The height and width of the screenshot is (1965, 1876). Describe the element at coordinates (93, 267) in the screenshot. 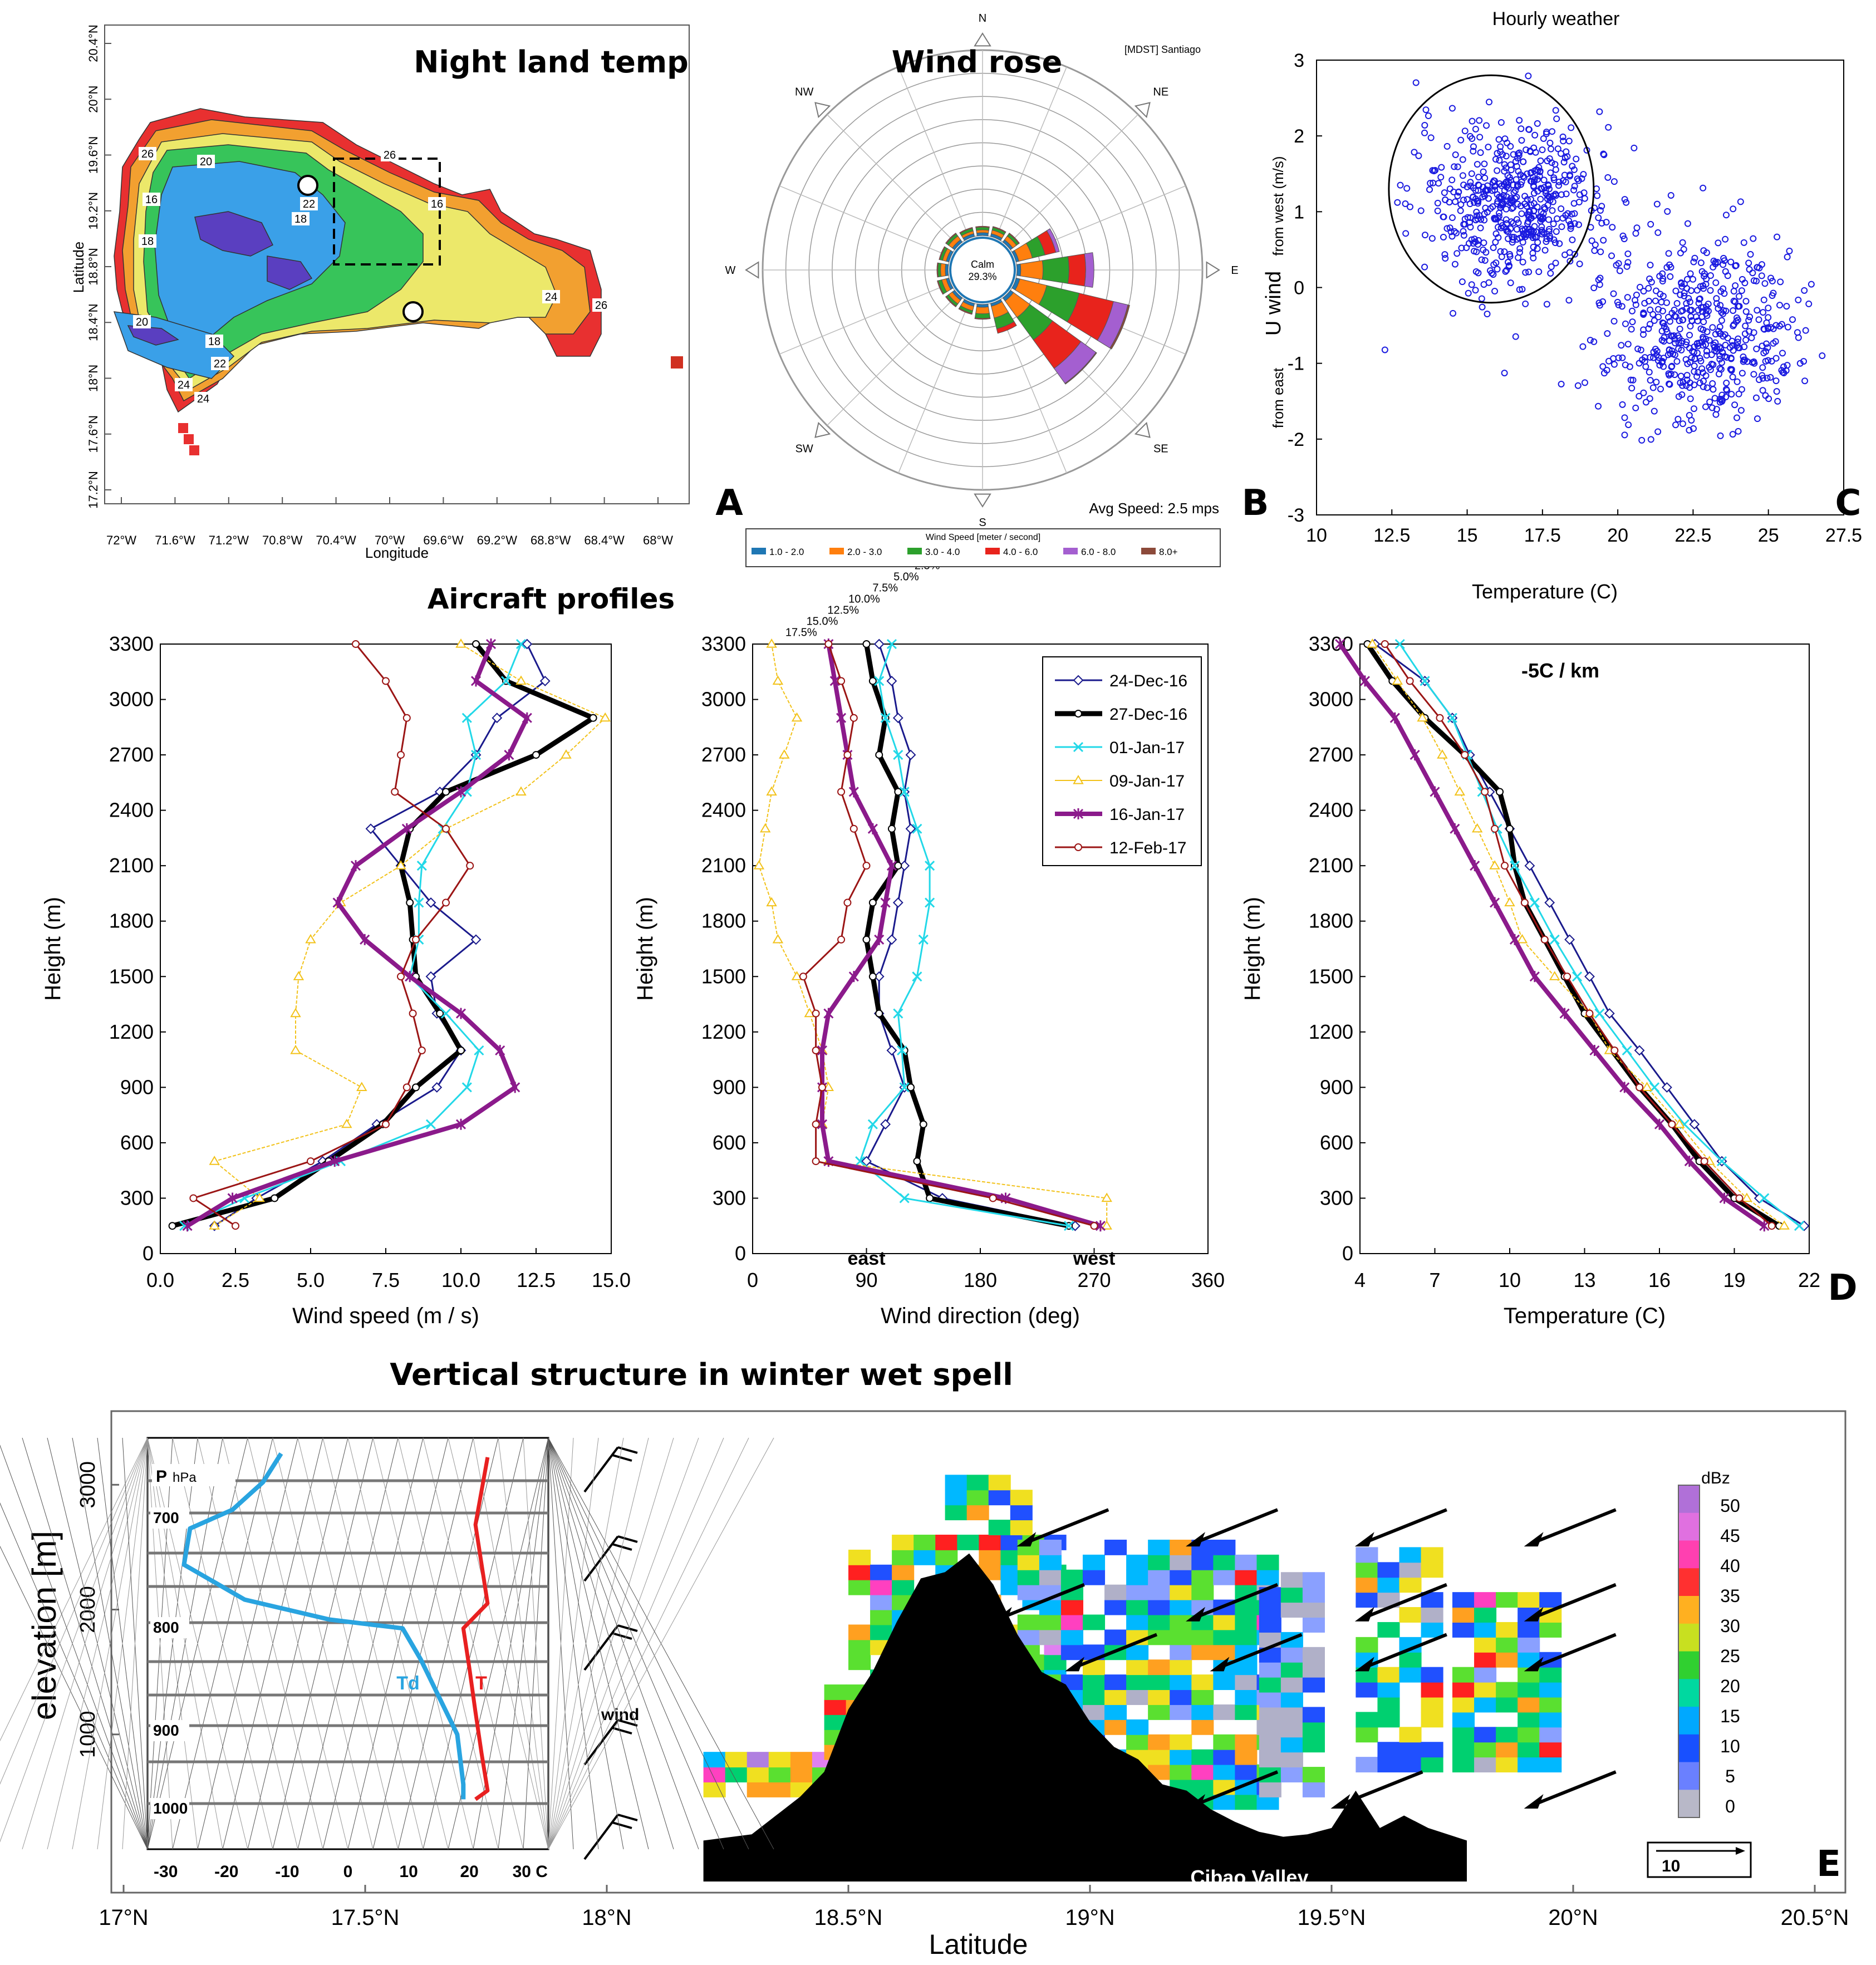

I see `map-y-tick-label: 18.8°N` at that location.